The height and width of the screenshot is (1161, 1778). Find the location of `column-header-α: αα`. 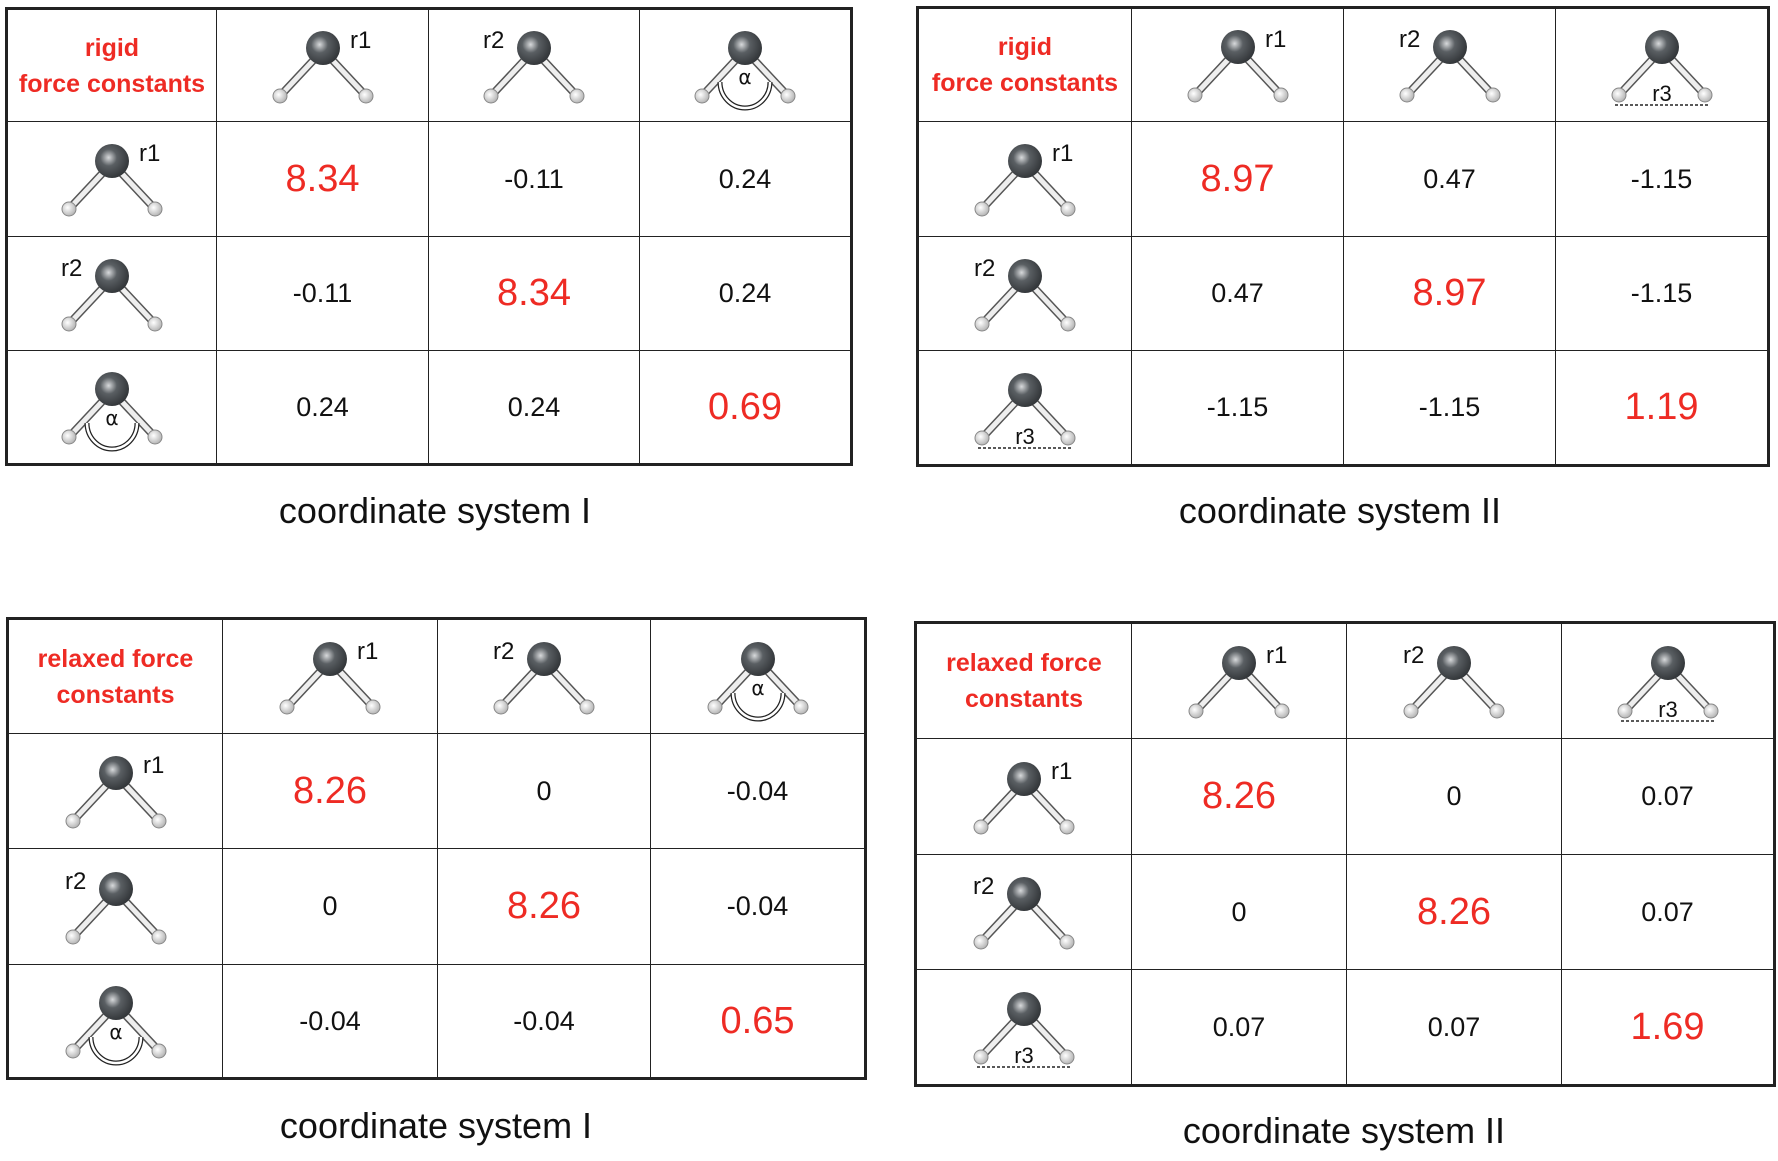

column-header-α: αα is located at coordinates (745, 65).